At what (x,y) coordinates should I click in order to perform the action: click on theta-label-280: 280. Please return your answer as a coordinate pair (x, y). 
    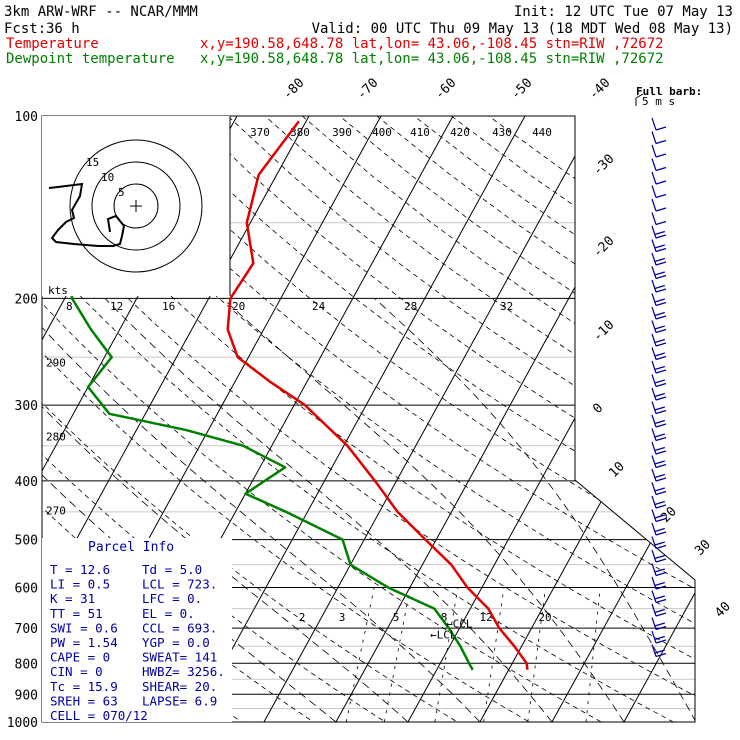
    Looking at the image, I should click on (56, 437).